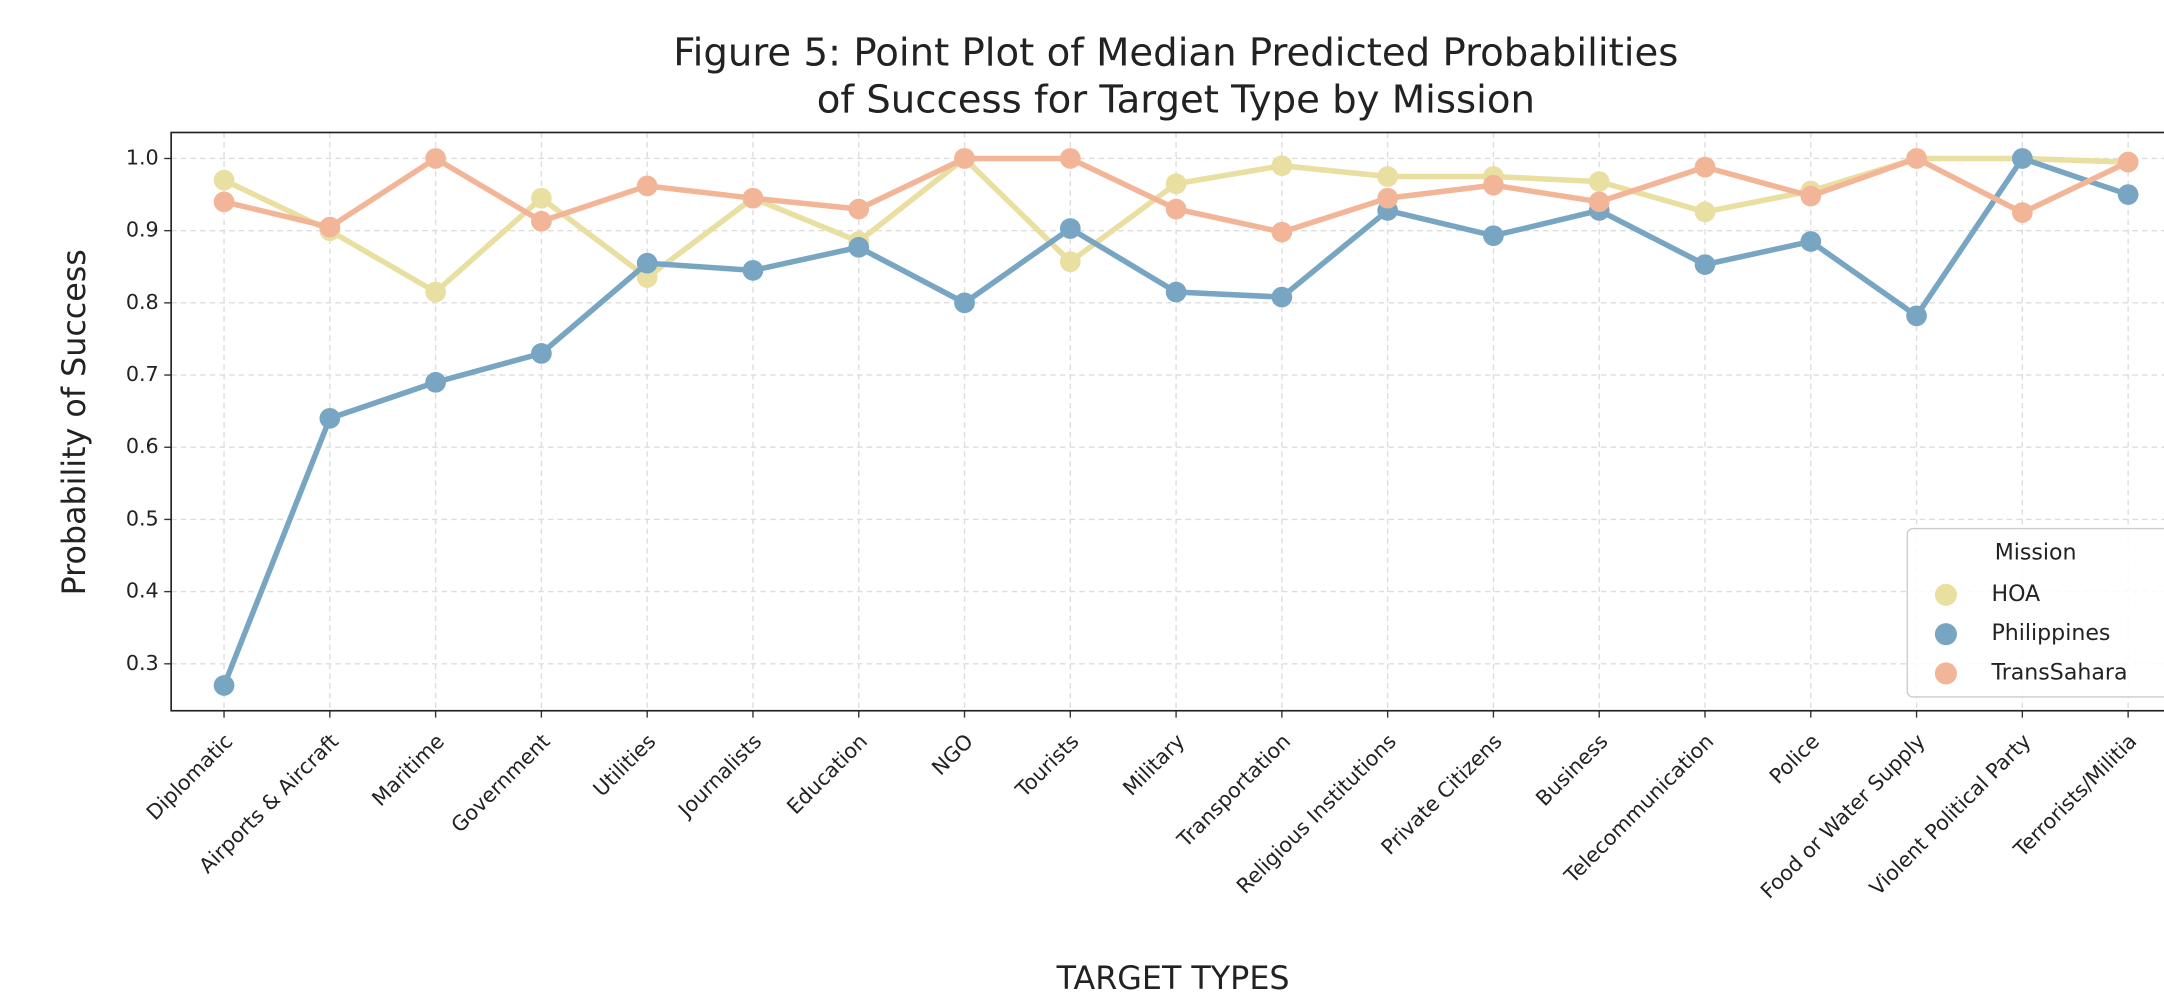 The width and height of the screenshot is (2164, 1004). Describe the element at coordinates (719, 776) in the screenshot. I see `x-tick-label: Journalists` at that location.